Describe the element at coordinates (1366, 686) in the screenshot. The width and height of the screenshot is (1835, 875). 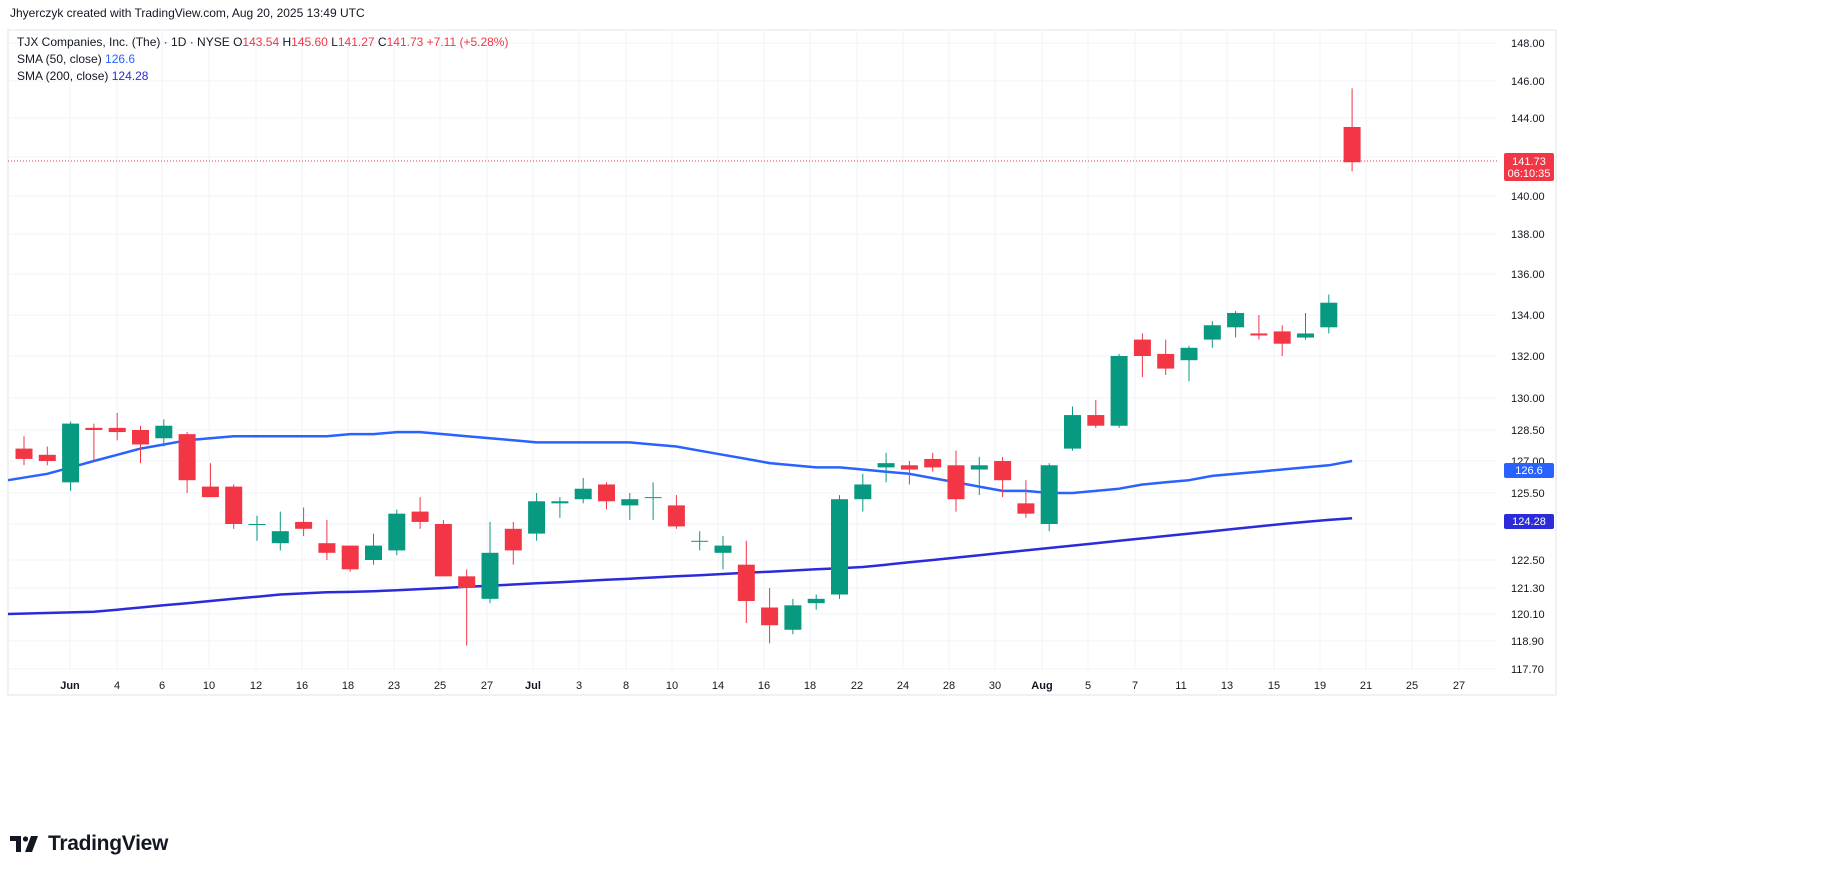
I see `x-tick-label: 21` at that location.